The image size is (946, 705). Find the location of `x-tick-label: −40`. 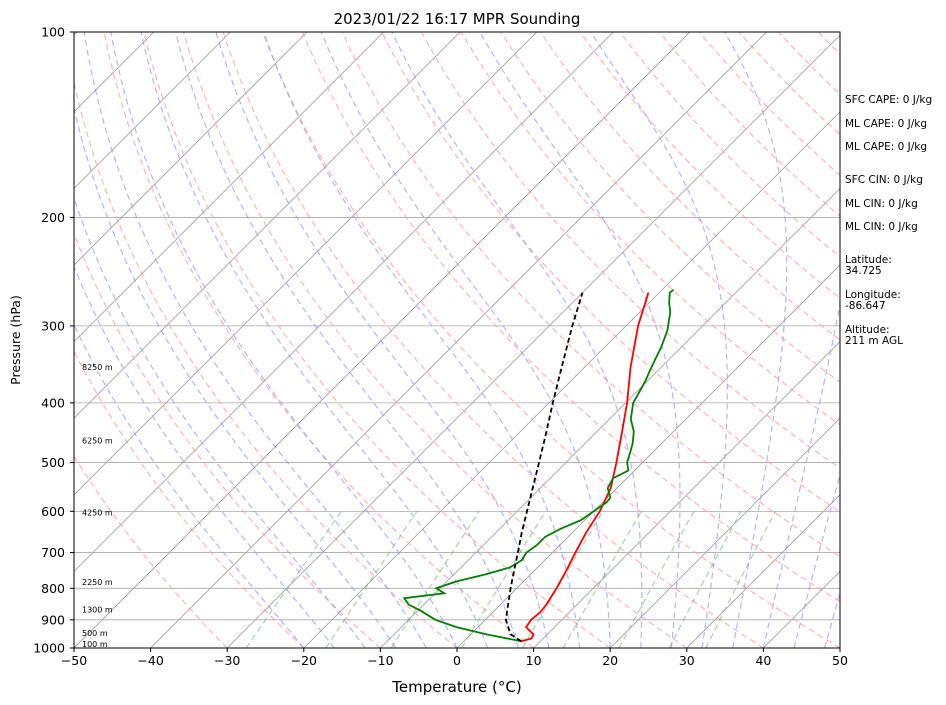

x-tick-label: −40 is located at coordinates (150, 660).